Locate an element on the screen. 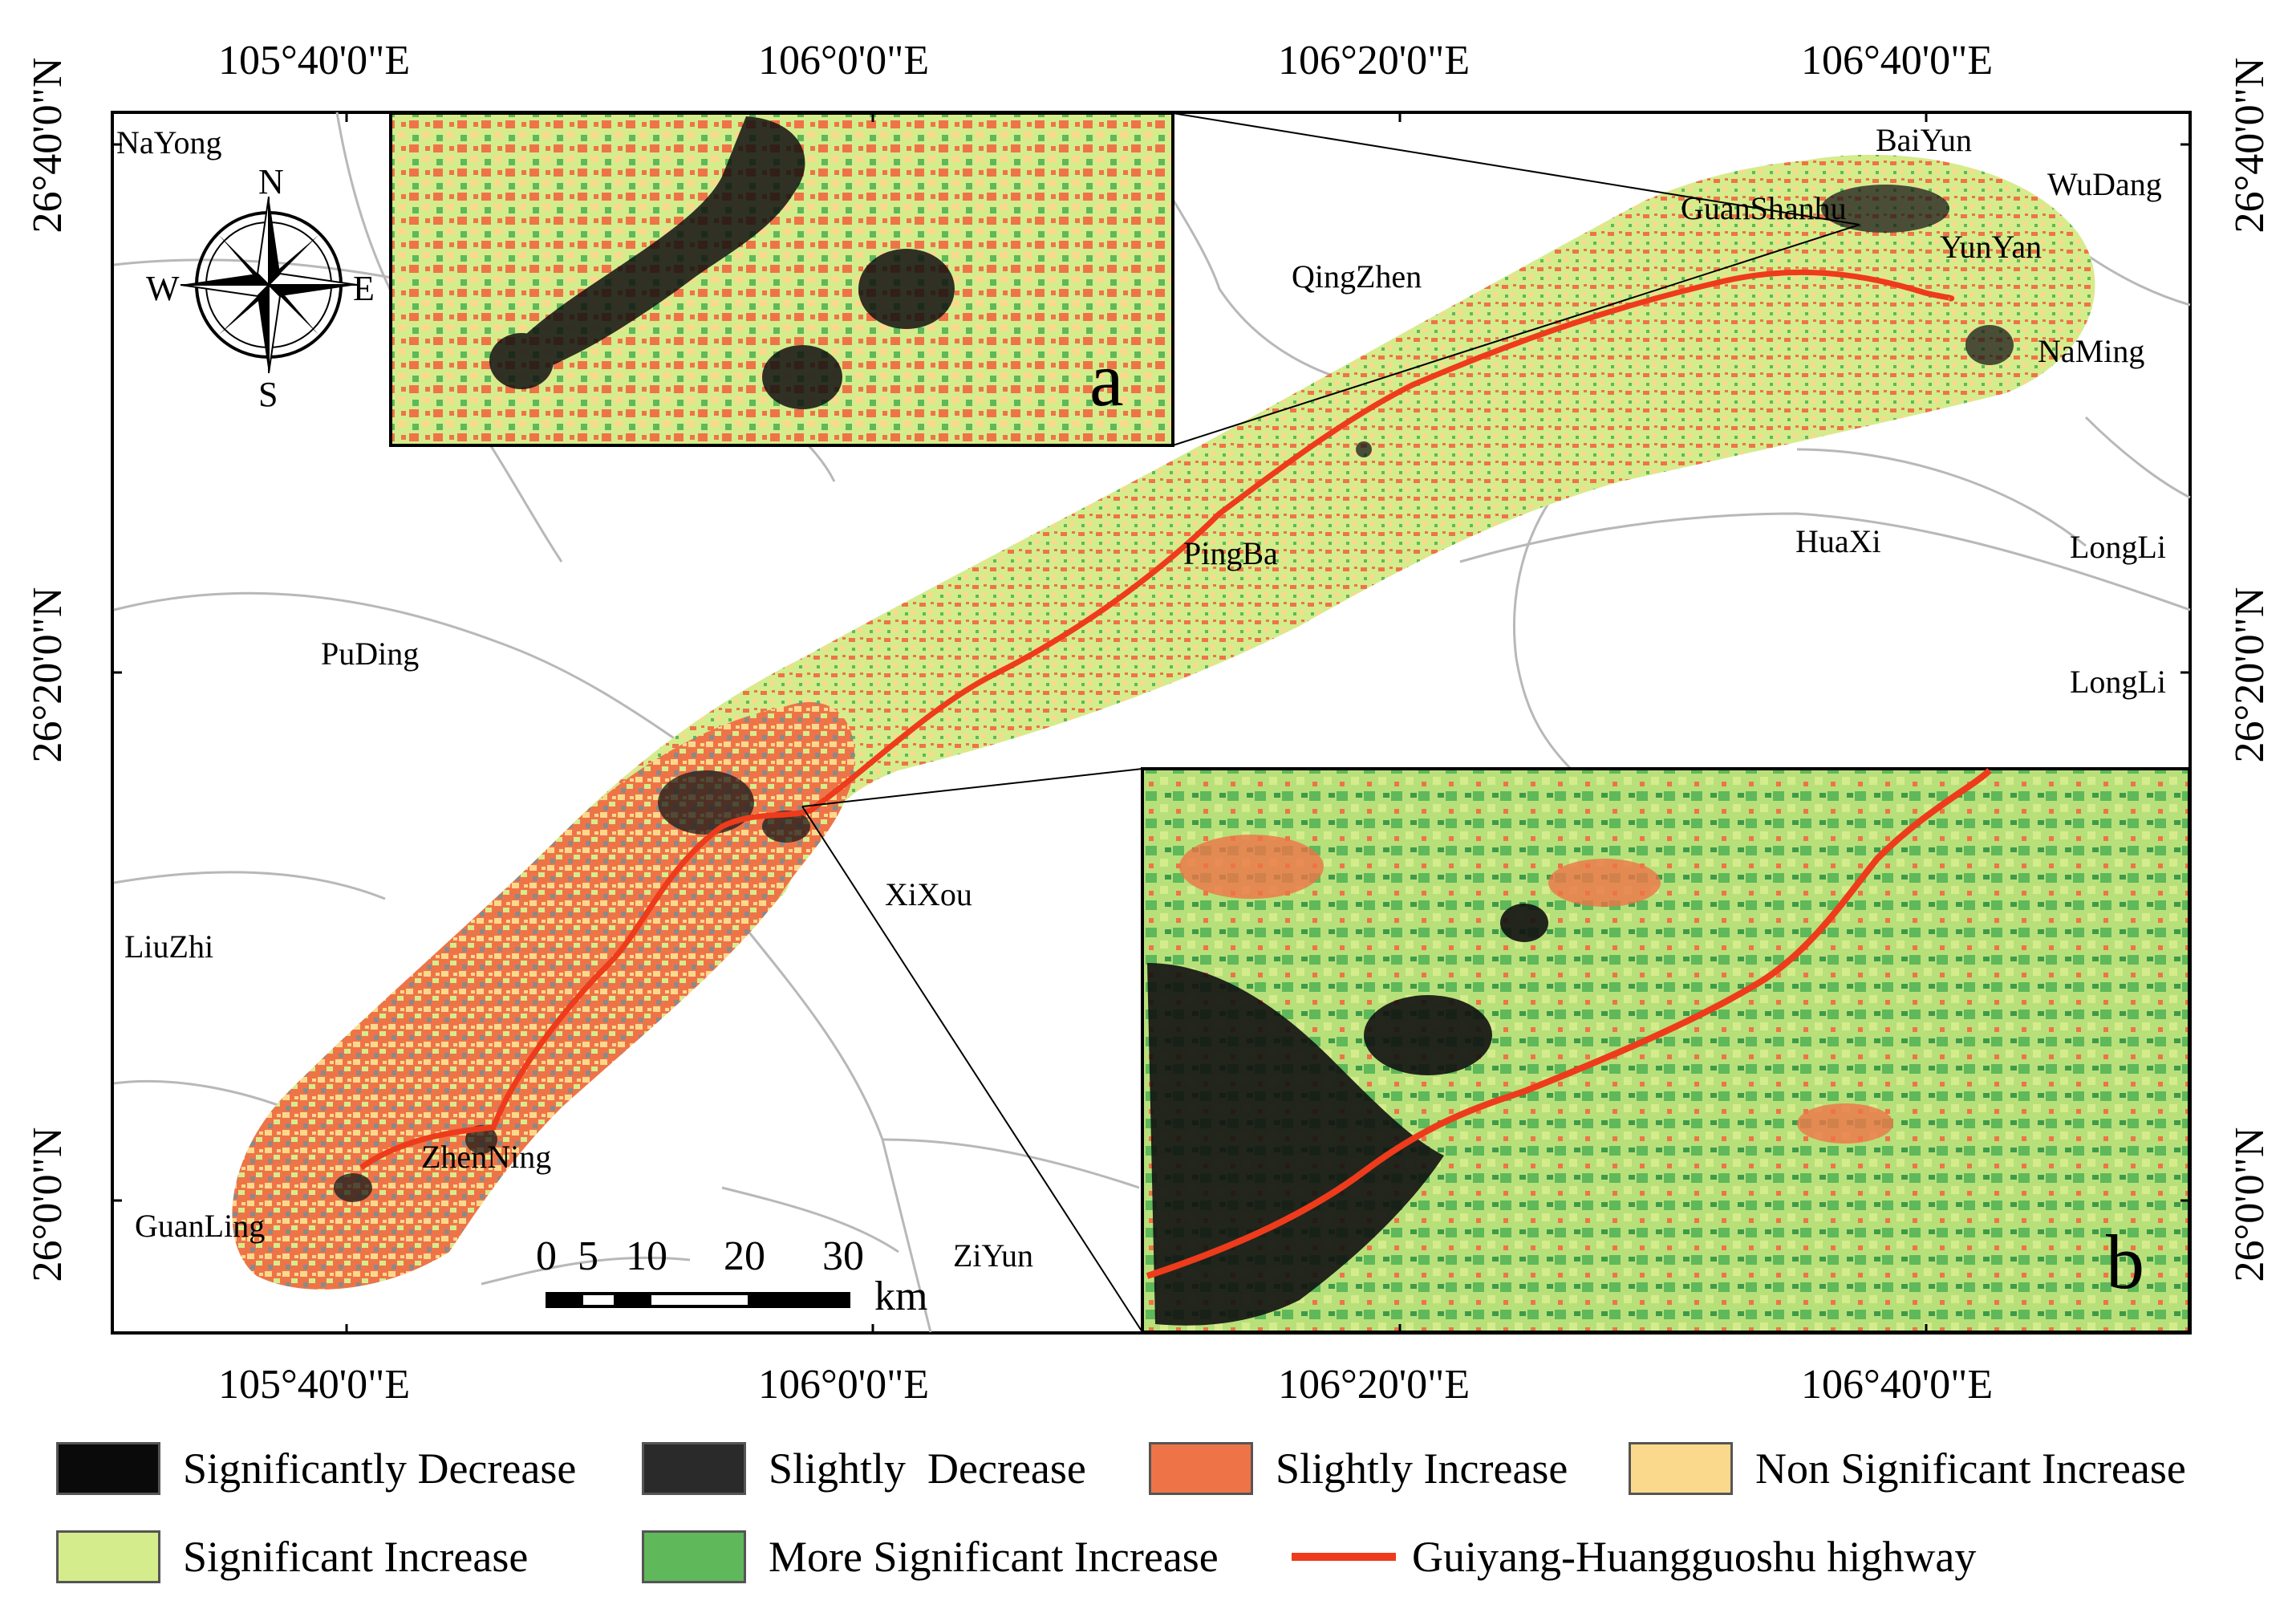  lat-left-2: 26°20'0"N is located at coordinates (48, 675).